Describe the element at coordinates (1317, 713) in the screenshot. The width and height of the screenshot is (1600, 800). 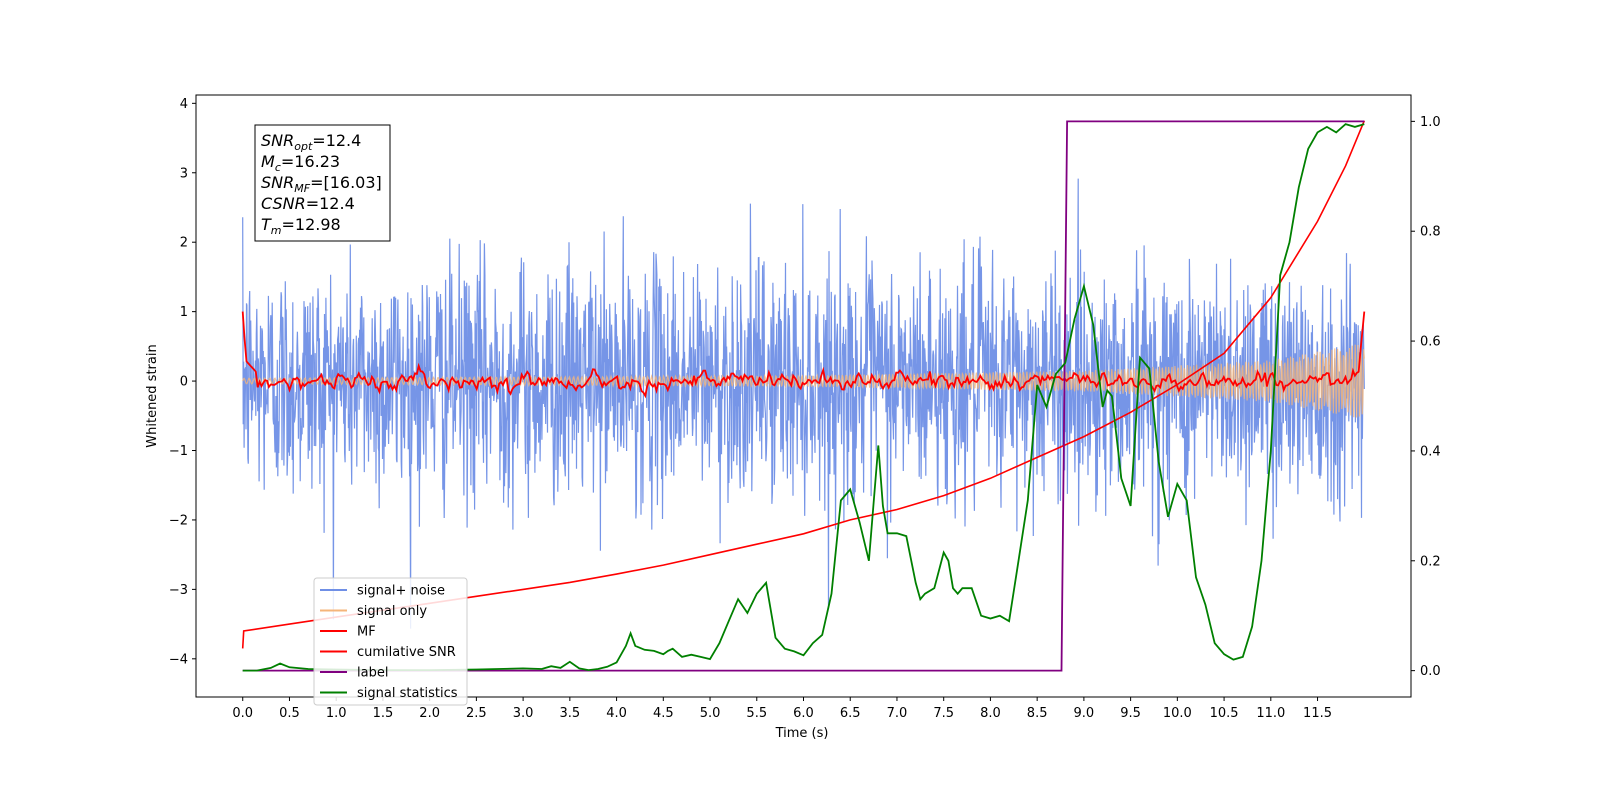
I see `x-tick-label: 11.5` at that location.